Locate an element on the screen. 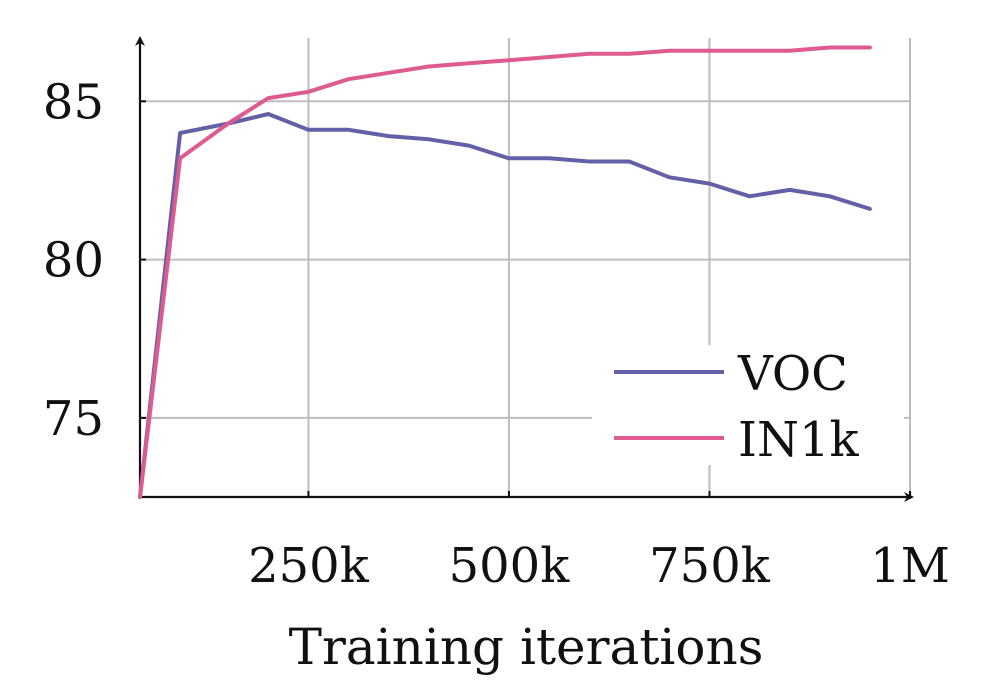 Image resolution: width=1000 pixels, height=696 pixels. legend: VOC IN1k is located at coordinates (748, 406).